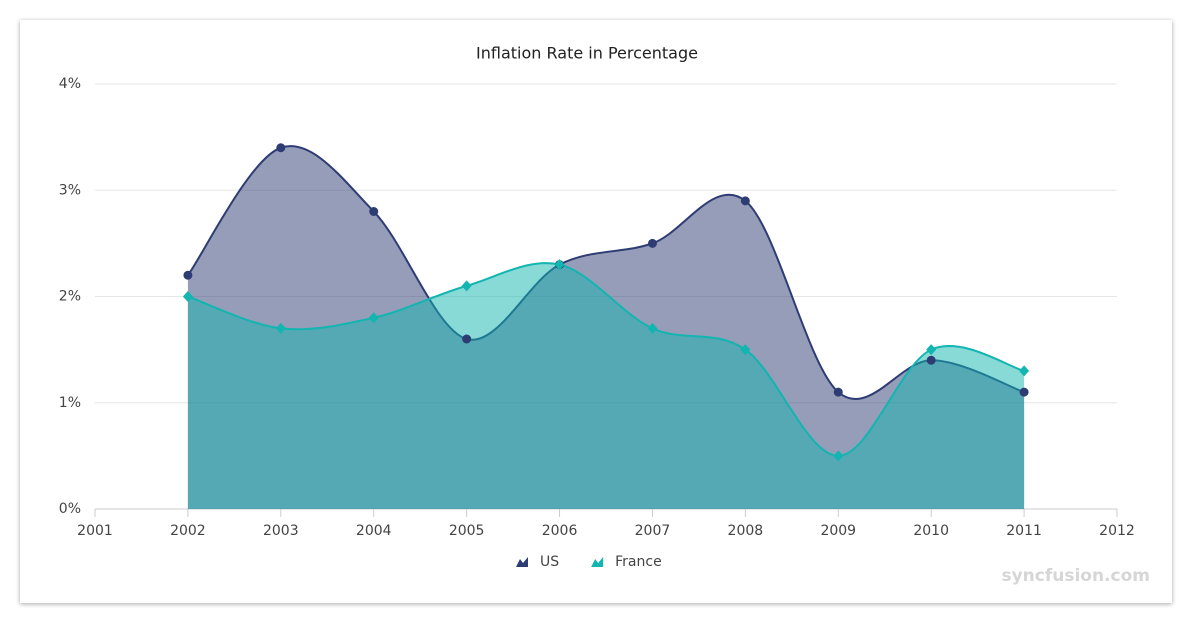  Describe the element at coordinates (188, 531) in the screenshot. I see `x-tick-label: 2002` at that location.